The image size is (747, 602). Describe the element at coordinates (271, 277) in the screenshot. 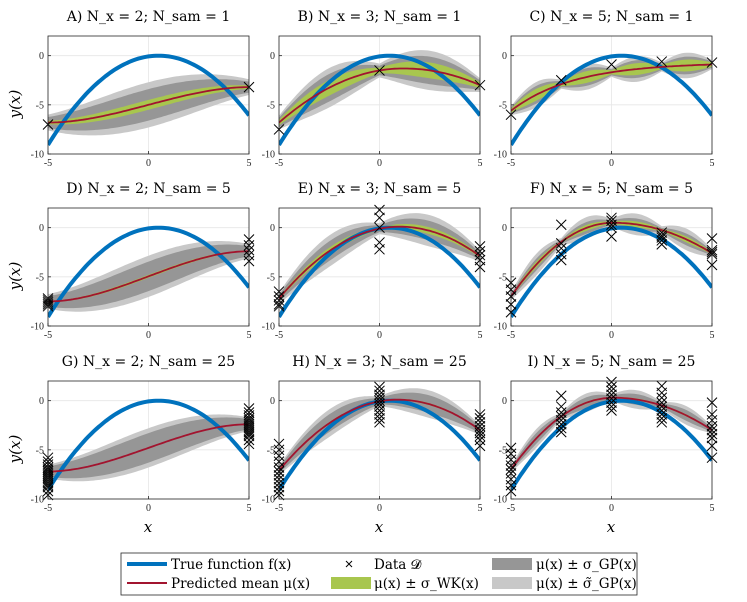

I see `panel-e-ytick-label: -5` at that location.